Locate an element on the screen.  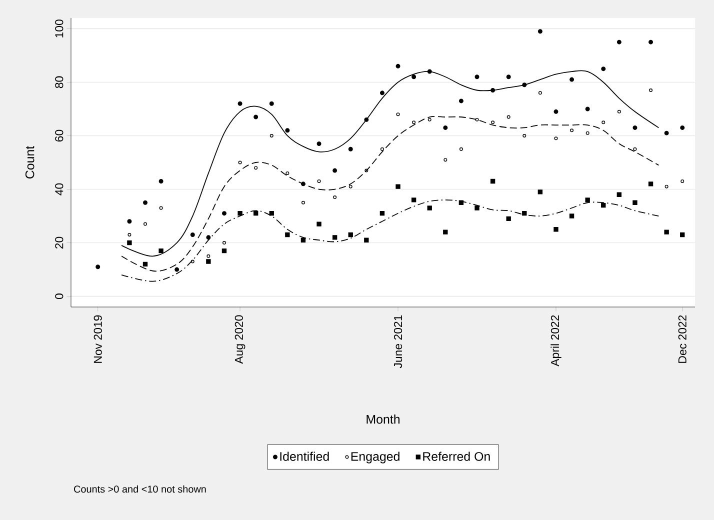
legend-label: Identified is located at coordinates (304, 456).